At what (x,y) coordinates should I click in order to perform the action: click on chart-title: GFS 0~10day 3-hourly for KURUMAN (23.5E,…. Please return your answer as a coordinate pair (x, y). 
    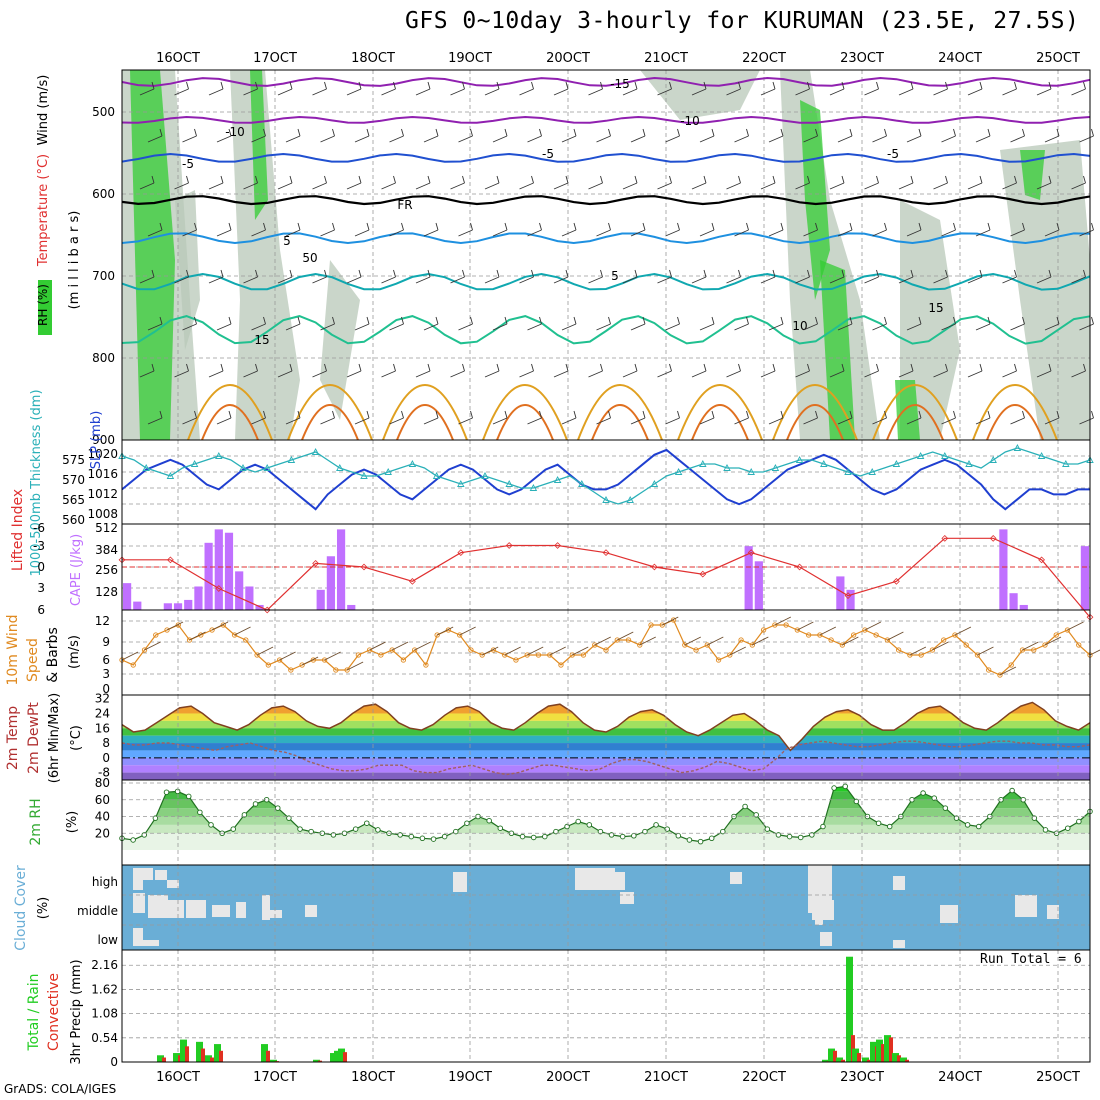
    Looking at the image, I should click on (742, 21).